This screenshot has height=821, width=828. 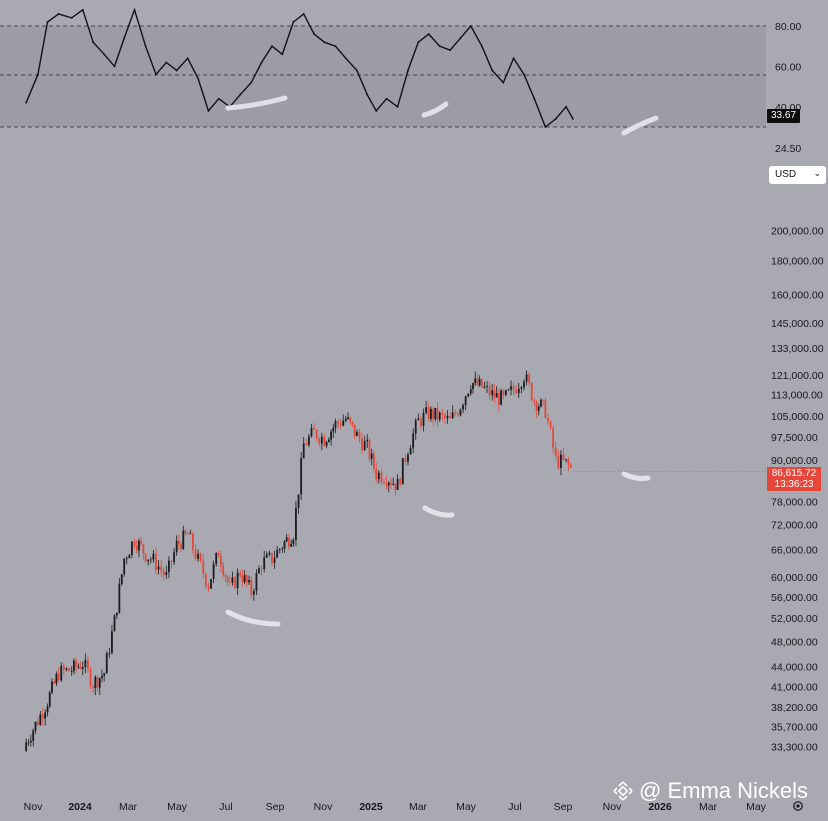 What do you see at coordinates (563, 807) in the screenshot?
I see `time-tick-label: Sep` at bounding box center [563, 807].